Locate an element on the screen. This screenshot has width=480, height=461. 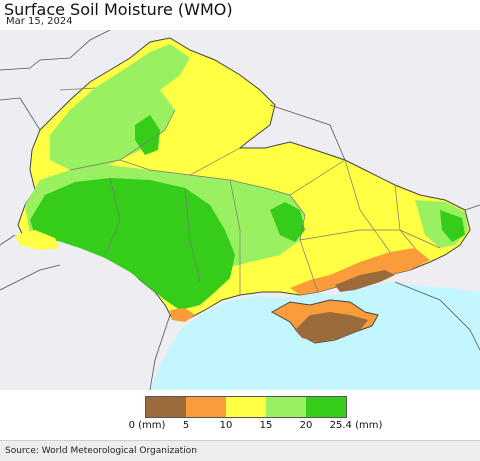
legend-tick-labels: 0 (mm) 5 10 15 20 25.4 (mm) is located at coordinates (240, 427).